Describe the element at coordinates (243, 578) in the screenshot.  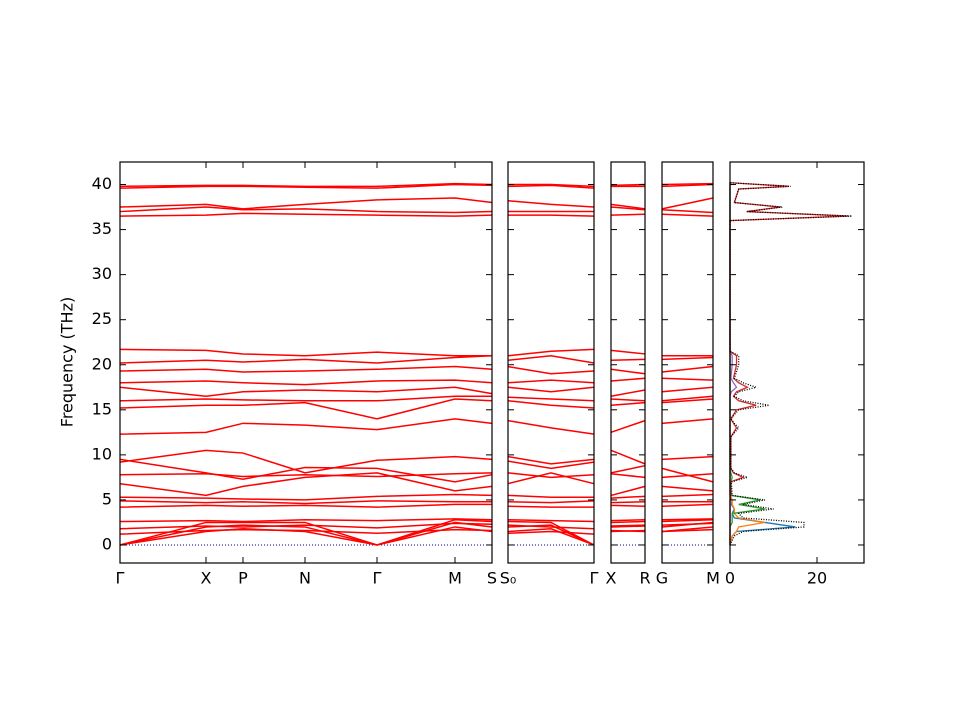
I see `x-tick-label: P` at that location.